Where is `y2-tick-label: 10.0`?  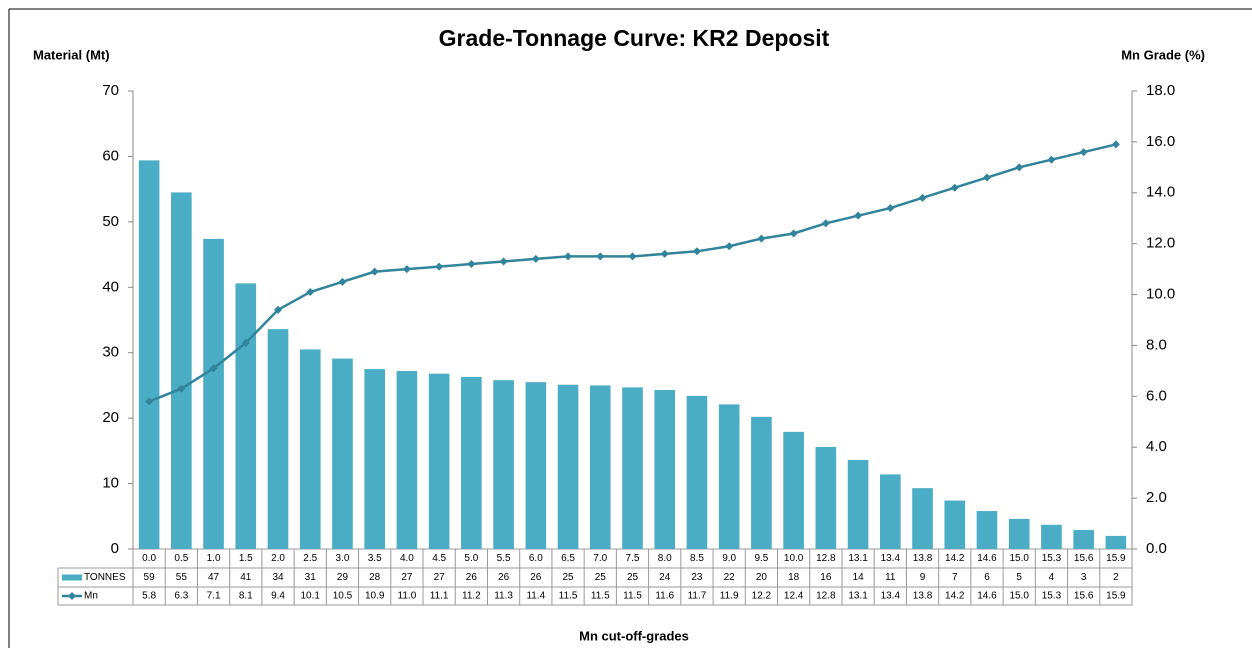 y2-tick-label: 10.0 is located at coordinates (1160, 294).